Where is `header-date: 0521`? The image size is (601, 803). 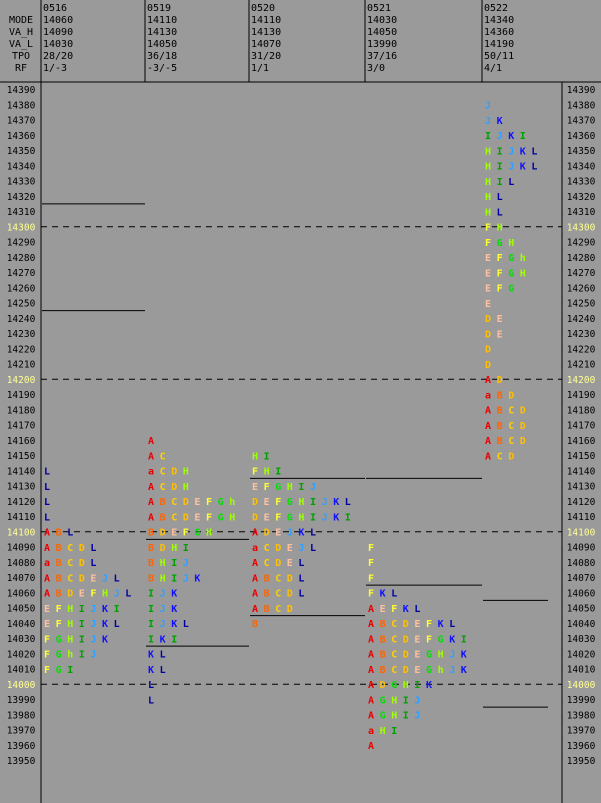 header-date: 0521 is located at coordinates (379, 8).